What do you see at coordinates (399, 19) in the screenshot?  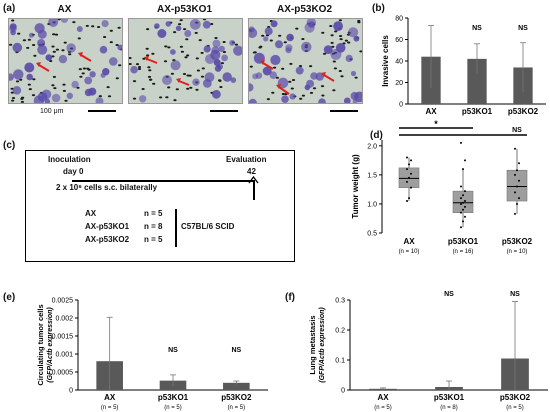 I see `y-tick-label: 80` at bounding box center [399, 19].